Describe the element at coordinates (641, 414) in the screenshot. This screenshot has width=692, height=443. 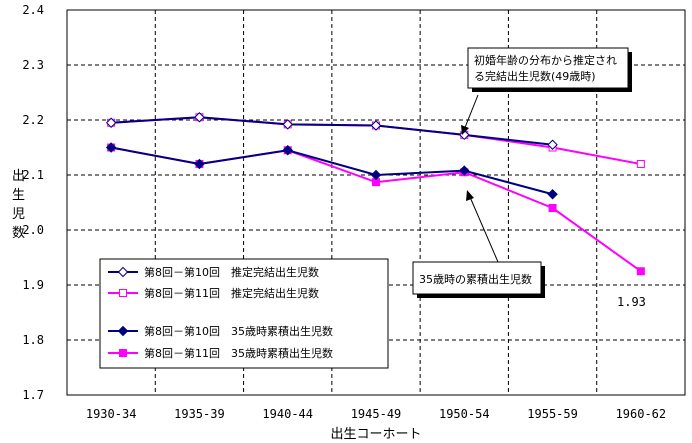
I see `x-tick-label: 1960-62` at that location.